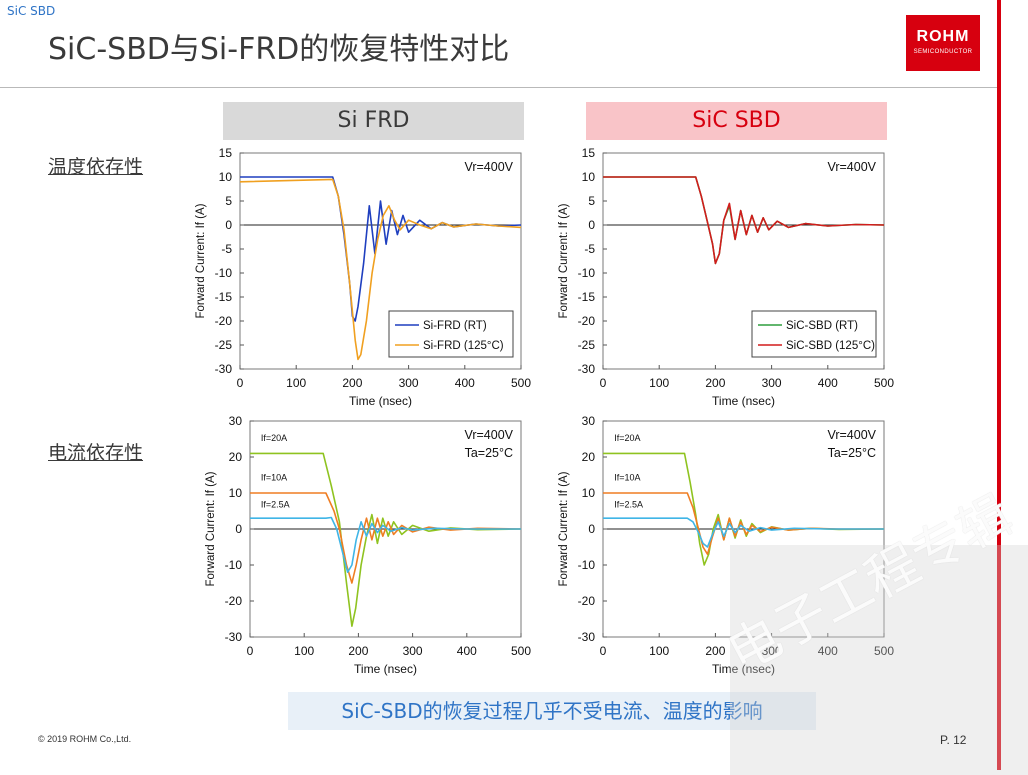  What do you see at coordinates (943, 52) in the screenshot?
I see `logo-subtitle: SEMICONDUCTOR` at bounding box center [943, 52].